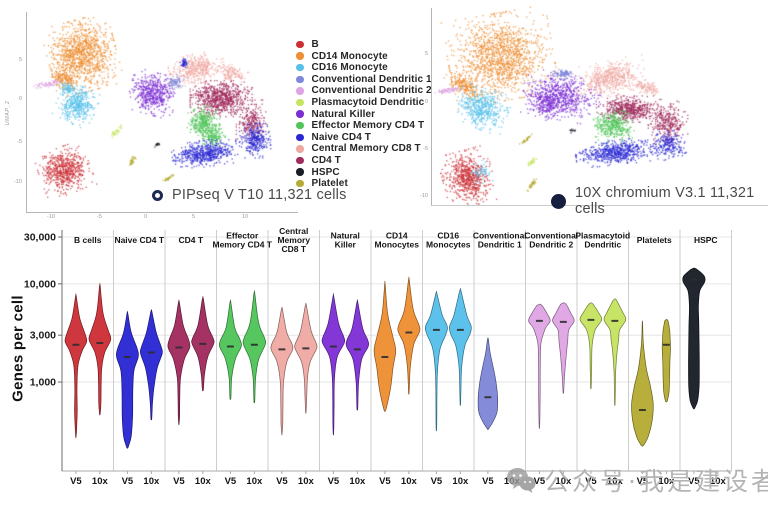 This screenshot has height=516, width=768. What do you see at coordinates (259, 195) in the screenshot?
I see `umap-left-caption-text: PIPseq V T10 11,321 cells` at bounding box center [259, 195].